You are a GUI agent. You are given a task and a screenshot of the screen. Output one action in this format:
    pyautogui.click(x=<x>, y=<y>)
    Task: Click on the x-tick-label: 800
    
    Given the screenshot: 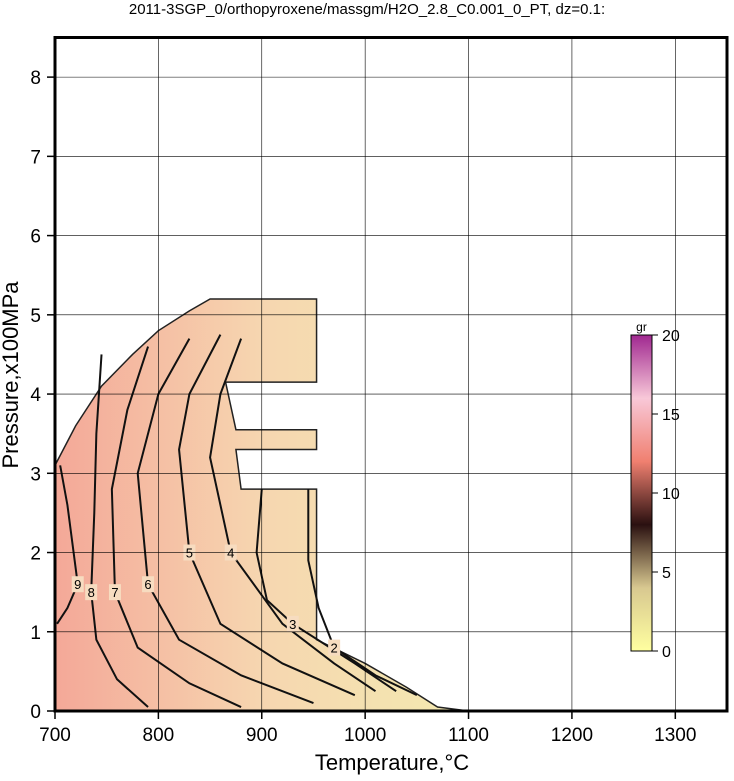 What is the action you would take?
    pyautogui.click(x=159, y=735)
    